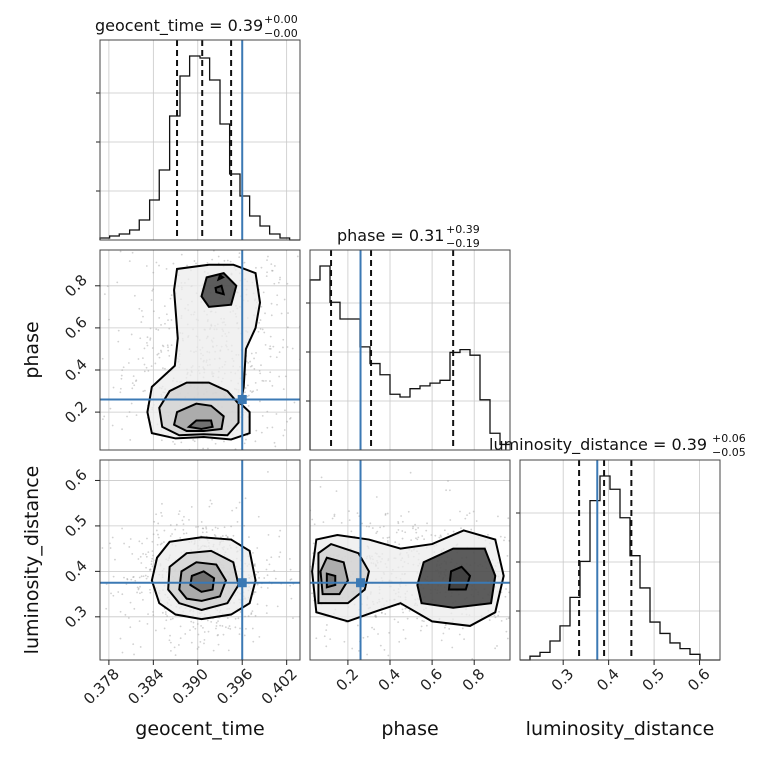 The width and height of the screenshot is (760, 760). What do you see at coordinates (699, 680) in the screenshot?
I see `xtick-label-luminosity_distance-3: 0.6` at bounding box center [699, 680].